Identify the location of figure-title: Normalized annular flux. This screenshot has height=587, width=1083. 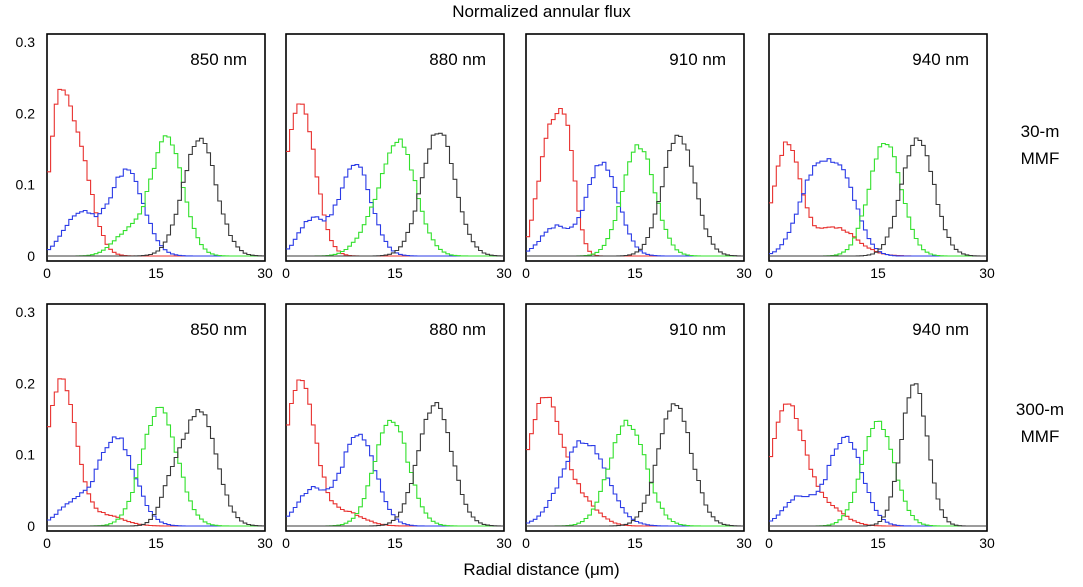
(541, 11).